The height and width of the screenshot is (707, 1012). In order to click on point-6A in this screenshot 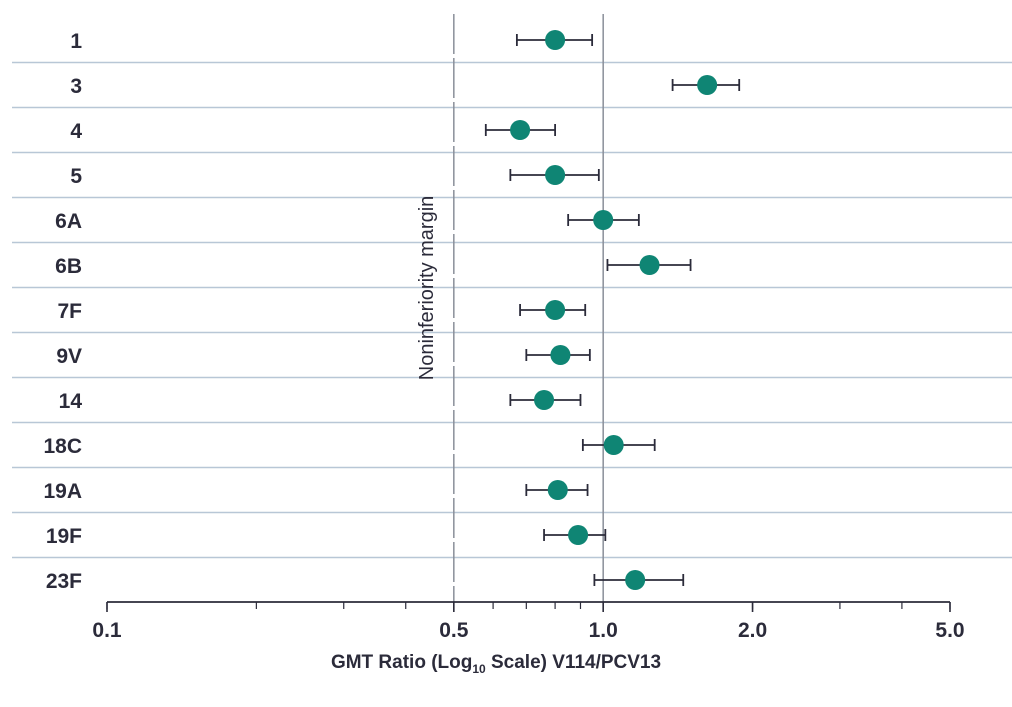, I will do `click(603, 220)`.